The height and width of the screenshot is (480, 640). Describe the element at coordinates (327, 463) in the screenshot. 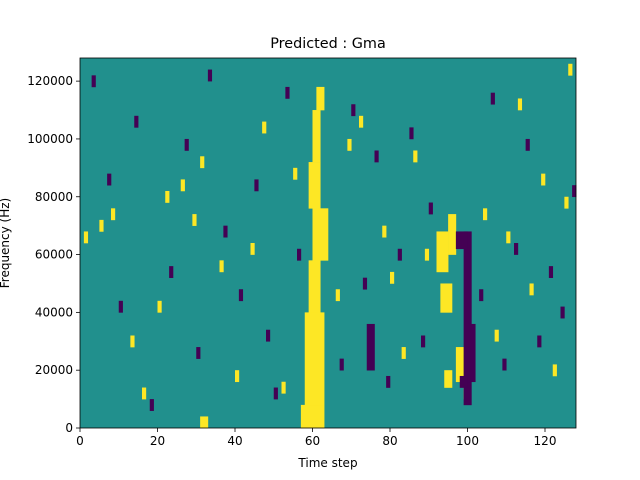

I see `x-axis-label: Time step` at that location.